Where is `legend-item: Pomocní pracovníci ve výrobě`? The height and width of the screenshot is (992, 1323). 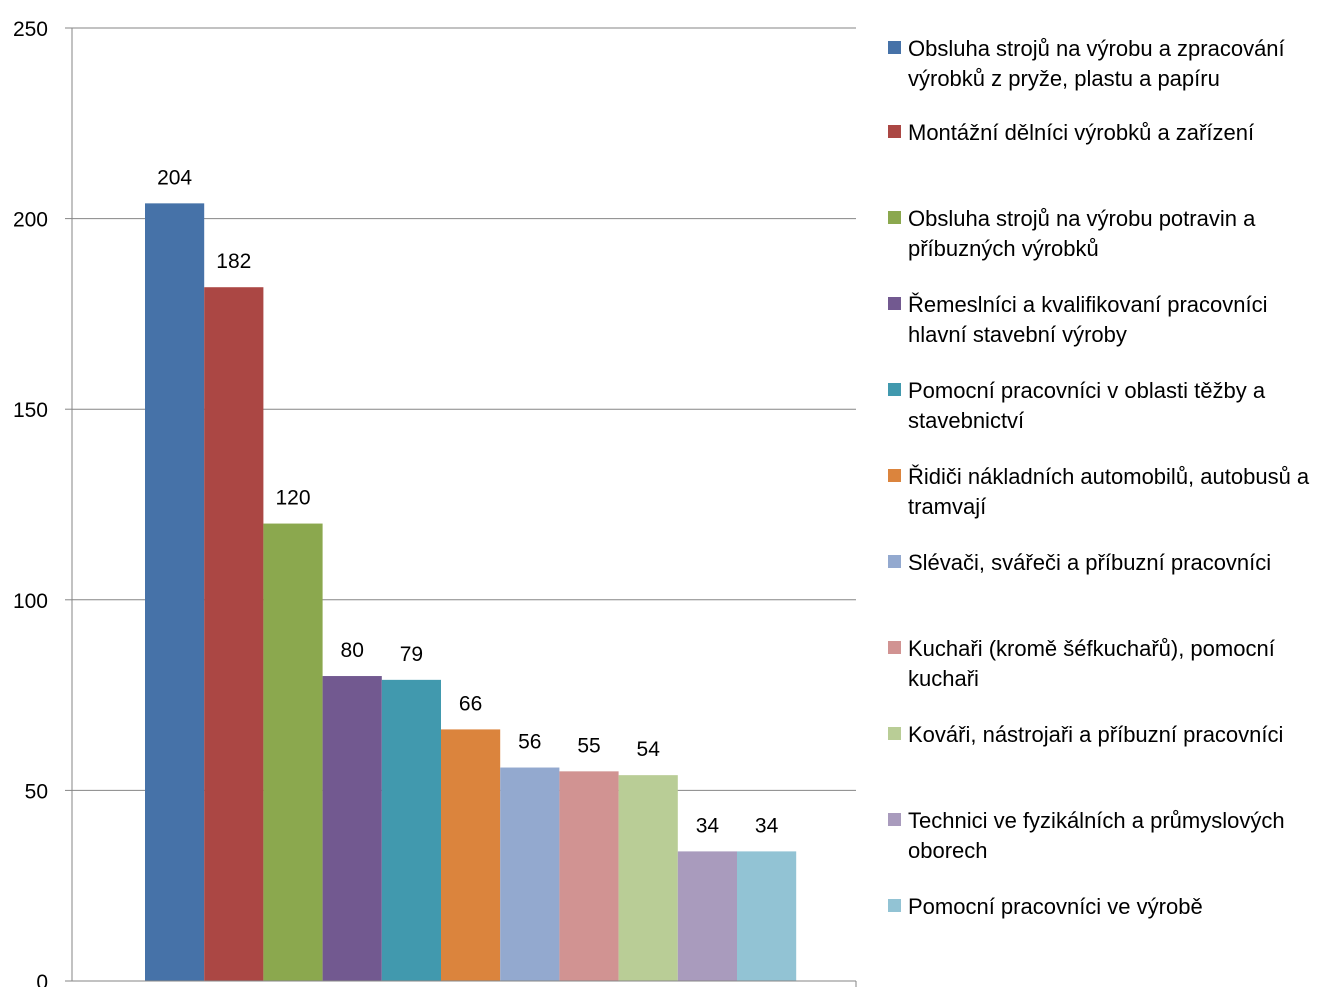
legend-item: Pomocní pracovníci ve výrobě is located at coordinates (1103, 907).